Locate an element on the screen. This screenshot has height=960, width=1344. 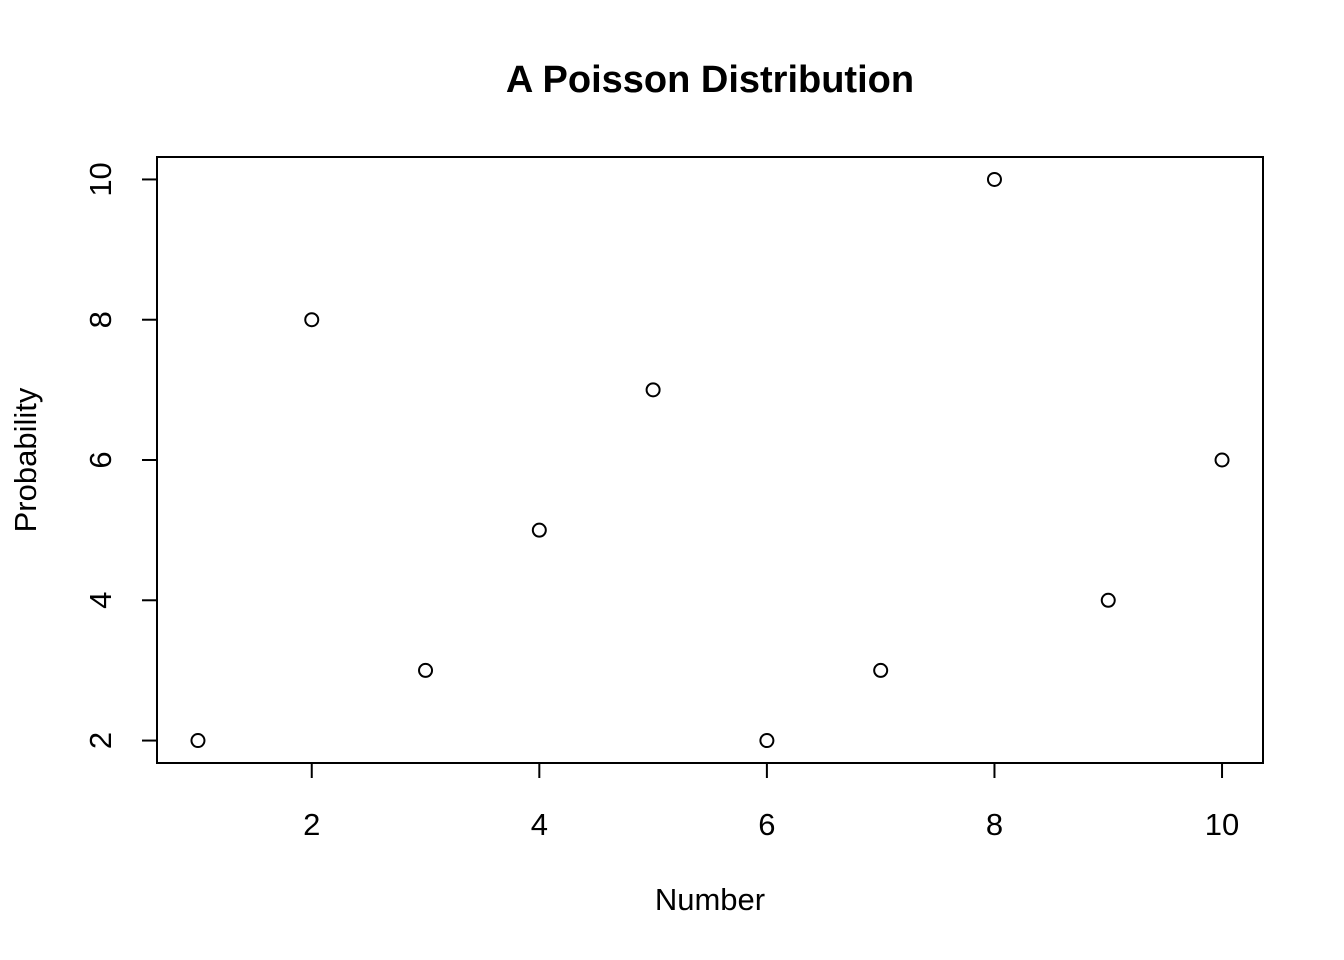
x-tick-label: 2 is located at coordinates (311, 824).